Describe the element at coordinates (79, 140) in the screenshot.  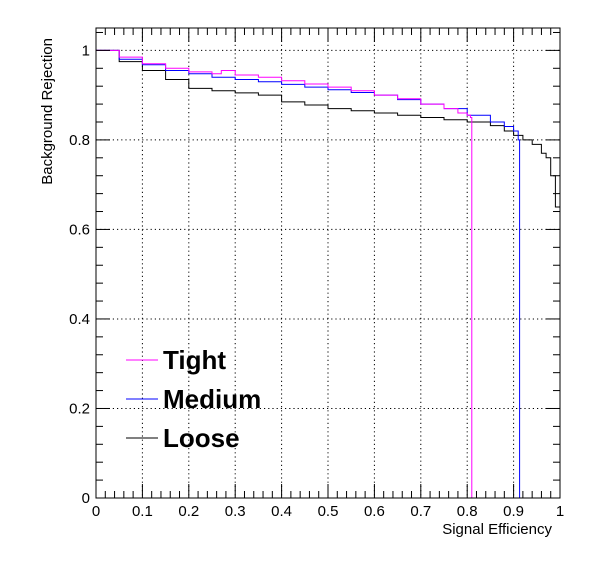
I see `y-tick-label: 0.8` at that location.